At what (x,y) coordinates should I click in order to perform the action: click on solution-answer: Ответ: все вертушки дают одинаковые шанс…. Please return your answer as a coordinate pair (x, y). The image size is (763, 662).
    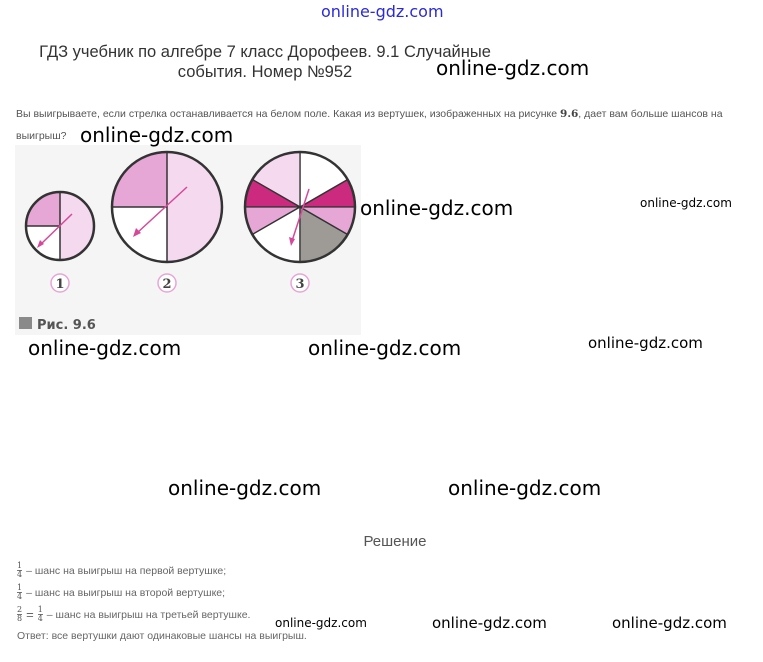
    Looking at the image, I should click on (162, 636).